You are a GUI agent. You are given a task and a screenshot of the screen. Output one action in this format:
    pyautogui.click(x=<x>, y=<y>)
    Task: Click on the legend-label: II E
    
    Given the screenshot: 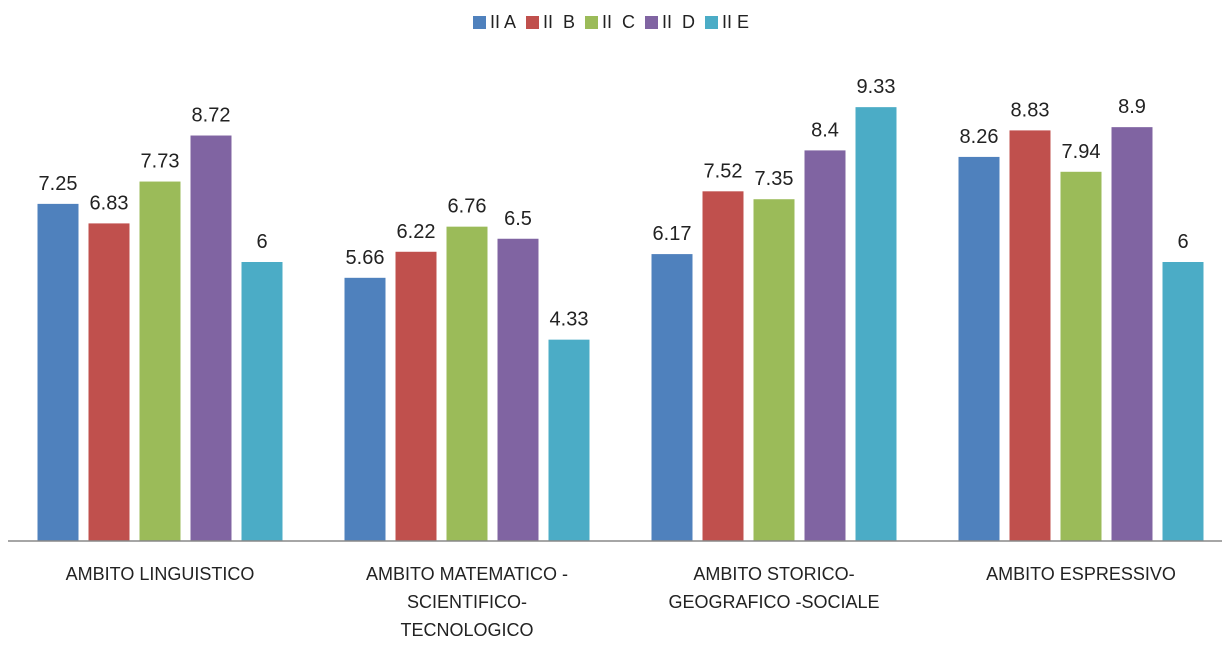 What is the action you would take?
    pyautogui.click(x=736, y=22)
    